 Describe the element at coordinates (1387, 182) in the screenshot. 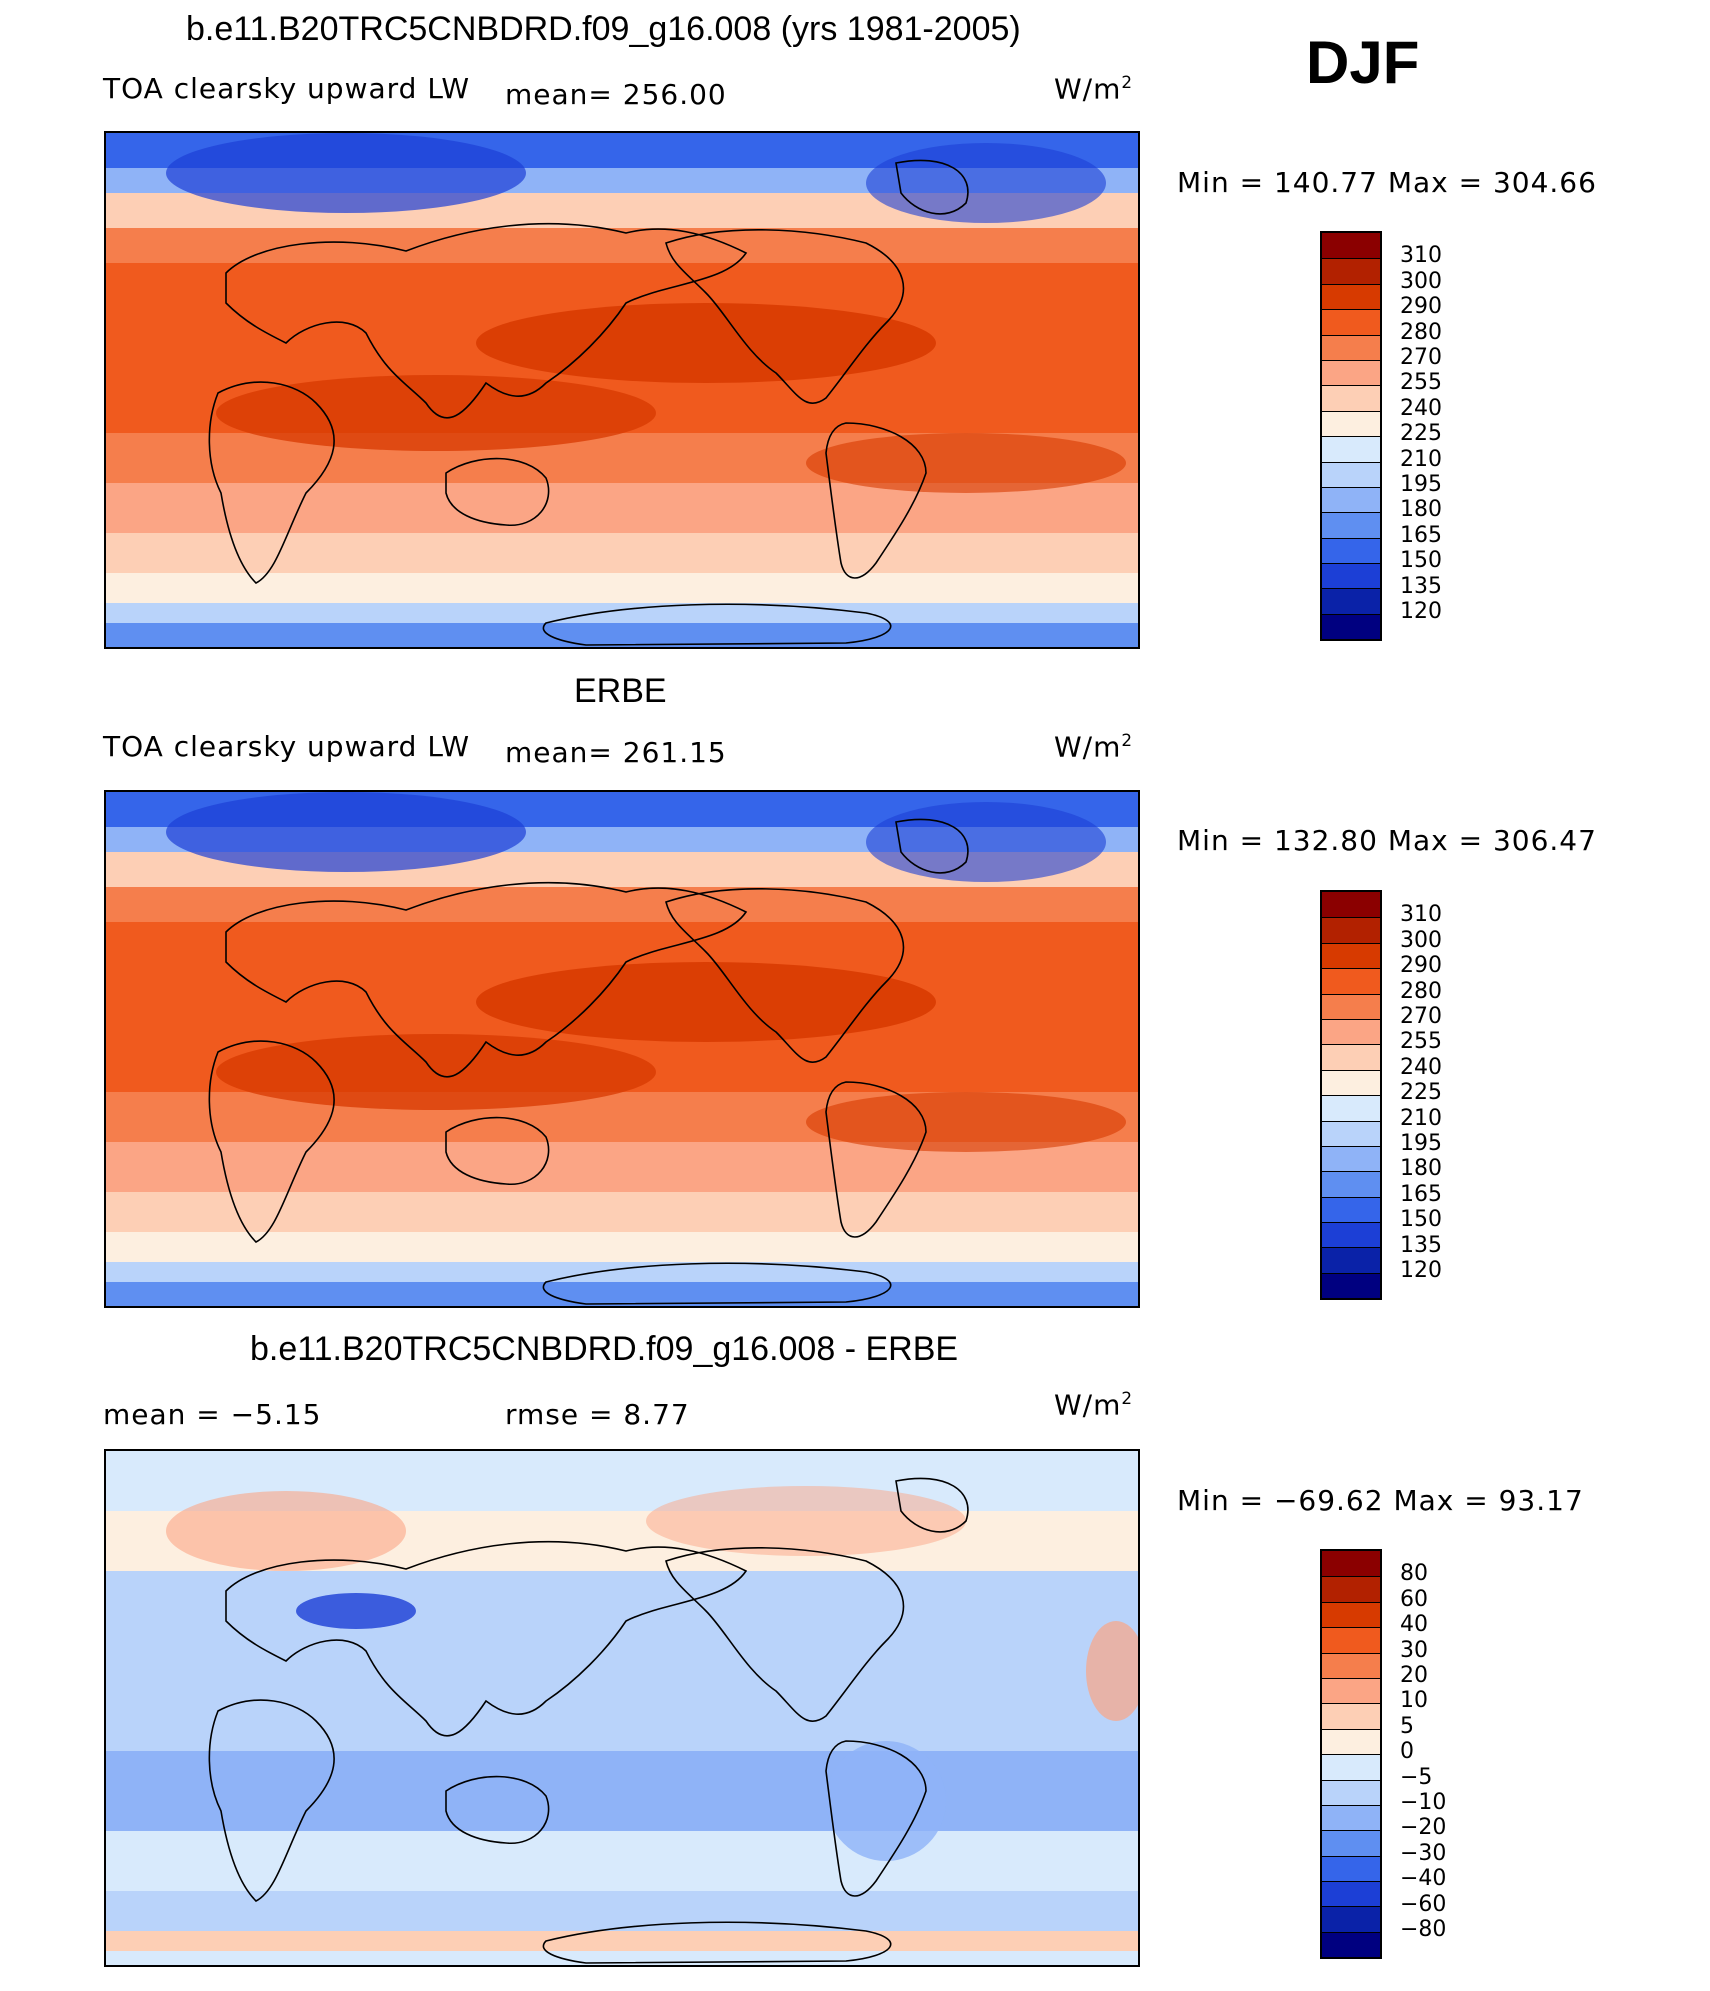

I see `minmax-label: Min = 140.77 Max = 304.66` at that location.